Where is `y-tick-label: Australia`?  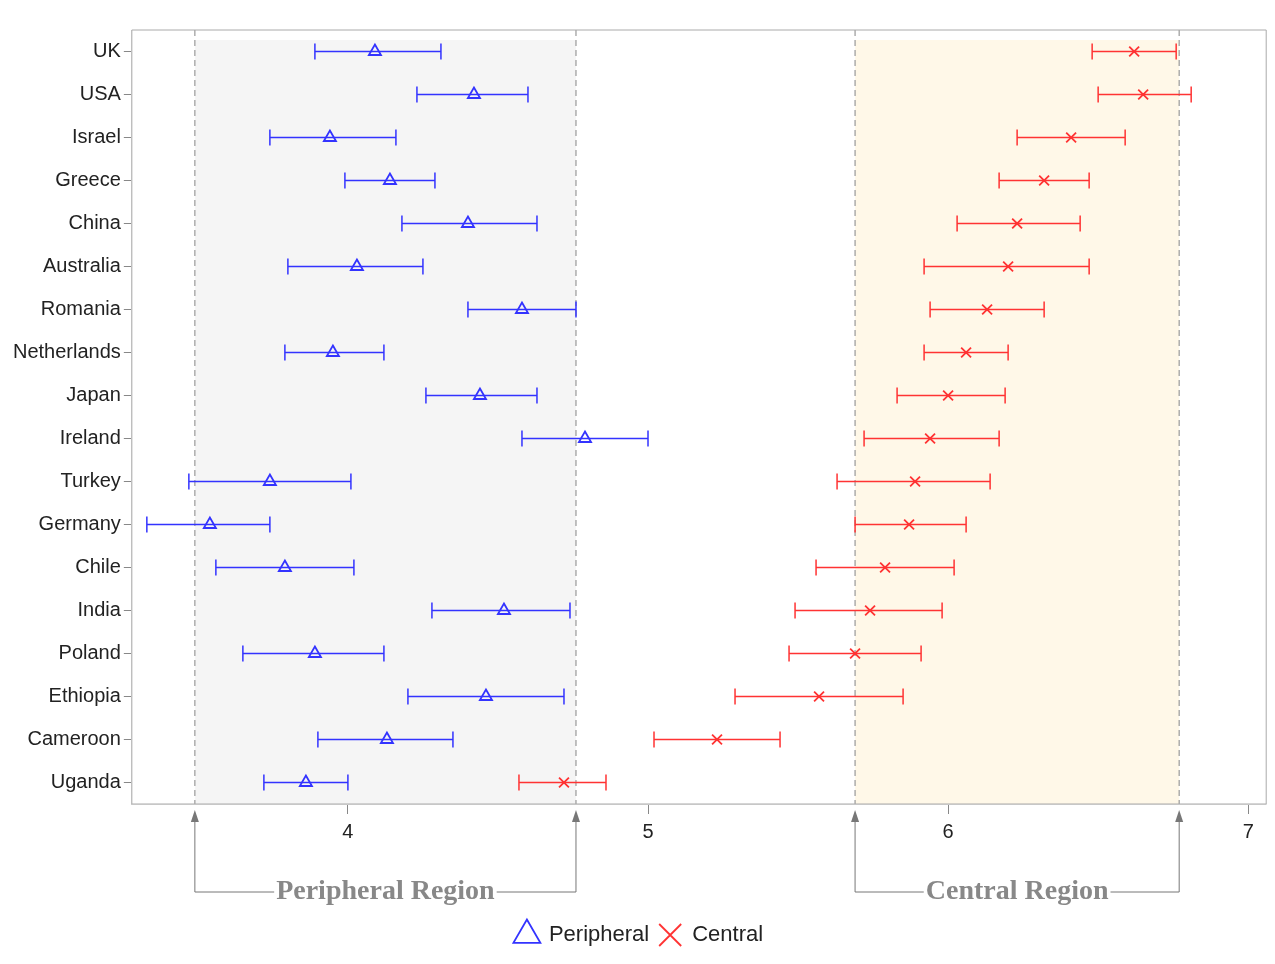 y-tick-label: Australia is located at coordinates (82, 265).